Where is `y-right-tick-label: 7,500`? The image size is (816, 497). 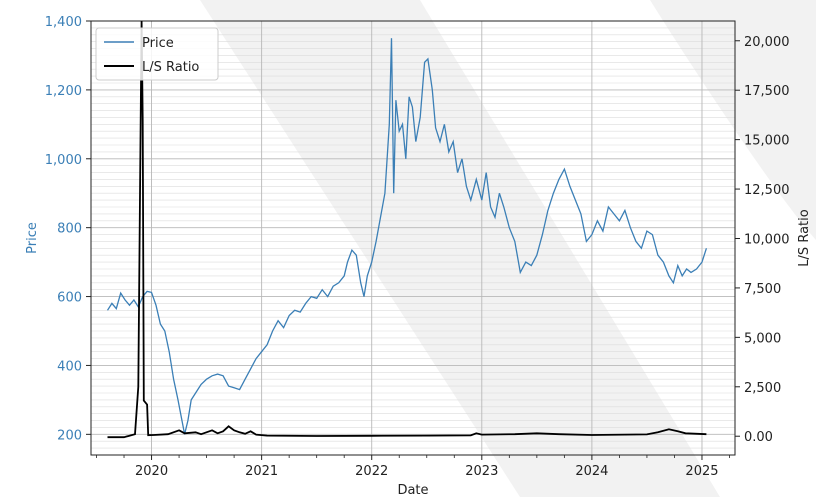 y-right-tick-label: 7,500 is located at coordinates (762, 289).